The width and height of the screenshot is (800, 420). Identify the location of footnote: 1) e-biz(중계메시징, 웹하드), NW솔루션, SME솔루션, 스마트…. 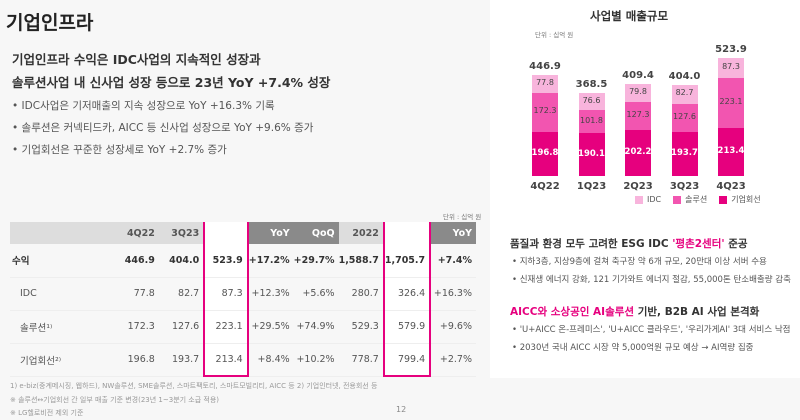
(194, 386).